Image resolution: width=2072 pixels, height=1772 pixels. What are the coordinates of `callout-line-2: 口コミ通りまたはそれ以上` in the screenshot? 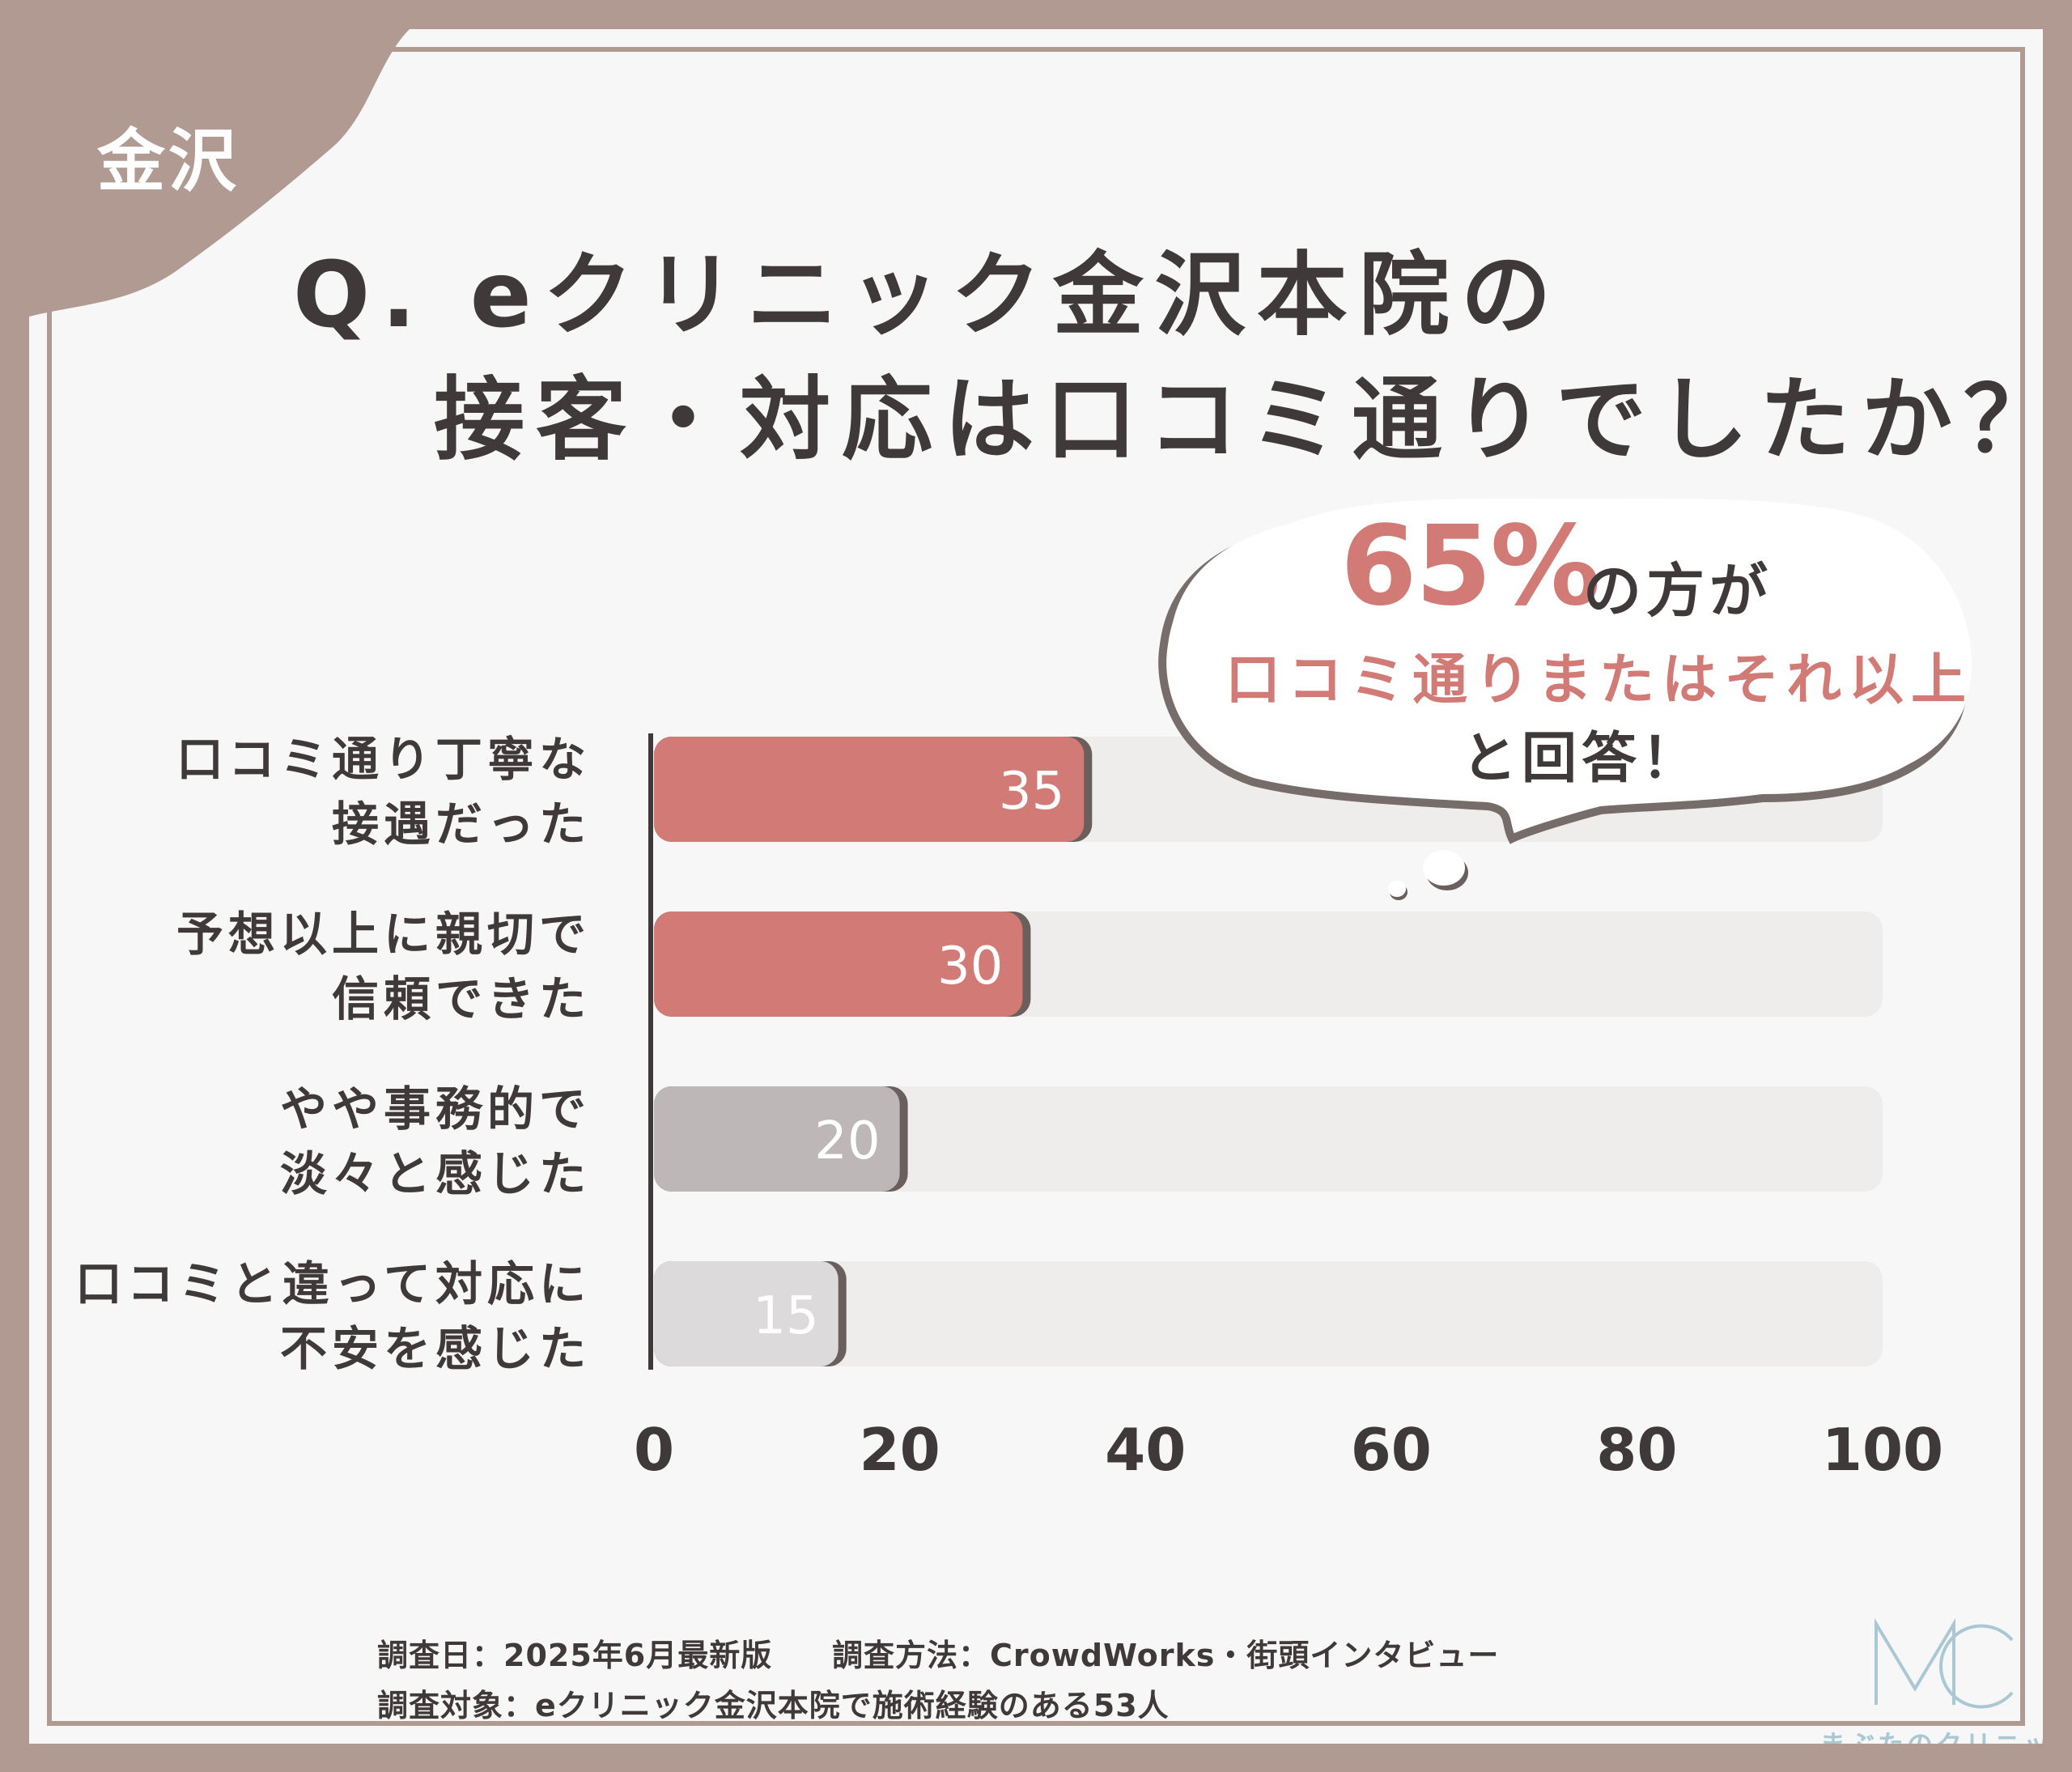 It's located at (1599, 680).